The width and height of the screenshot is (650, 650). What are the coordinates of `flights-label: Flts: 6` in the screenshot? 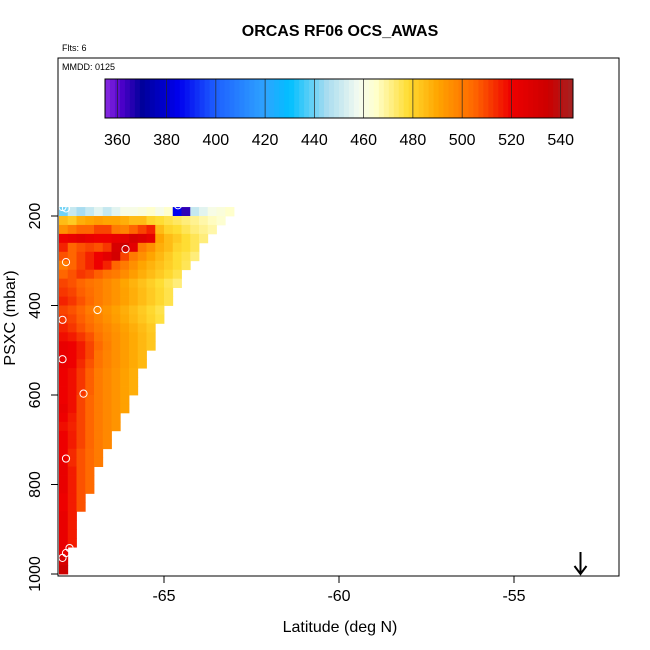 It's located at (74, 48).